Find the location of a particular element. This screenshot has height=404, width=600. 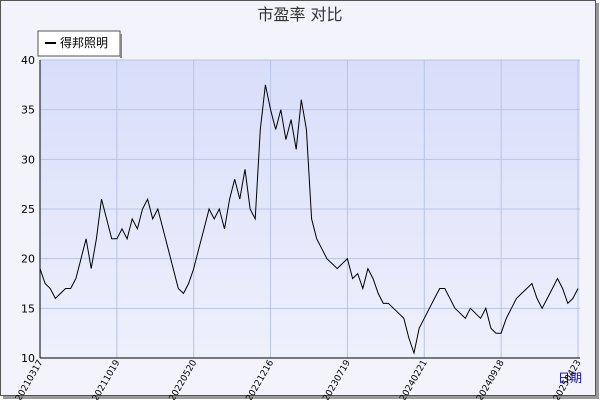

y-tick-label: 15 is located at coordinates (28, 308).